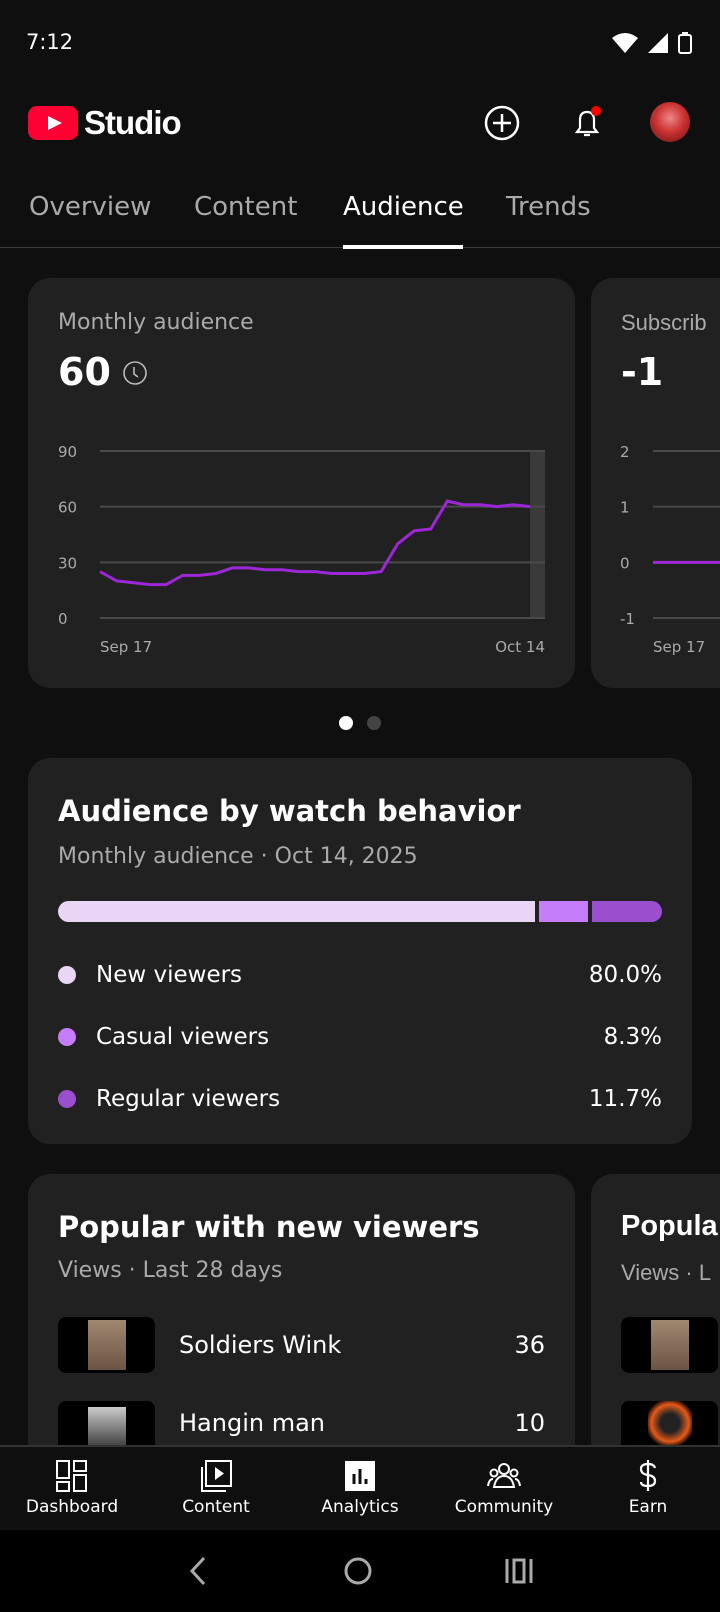 The image size is (720, 1612). Describe the element at coordinates (403, 247) in the screenshot. I see `active-tab-indicator` at that location.